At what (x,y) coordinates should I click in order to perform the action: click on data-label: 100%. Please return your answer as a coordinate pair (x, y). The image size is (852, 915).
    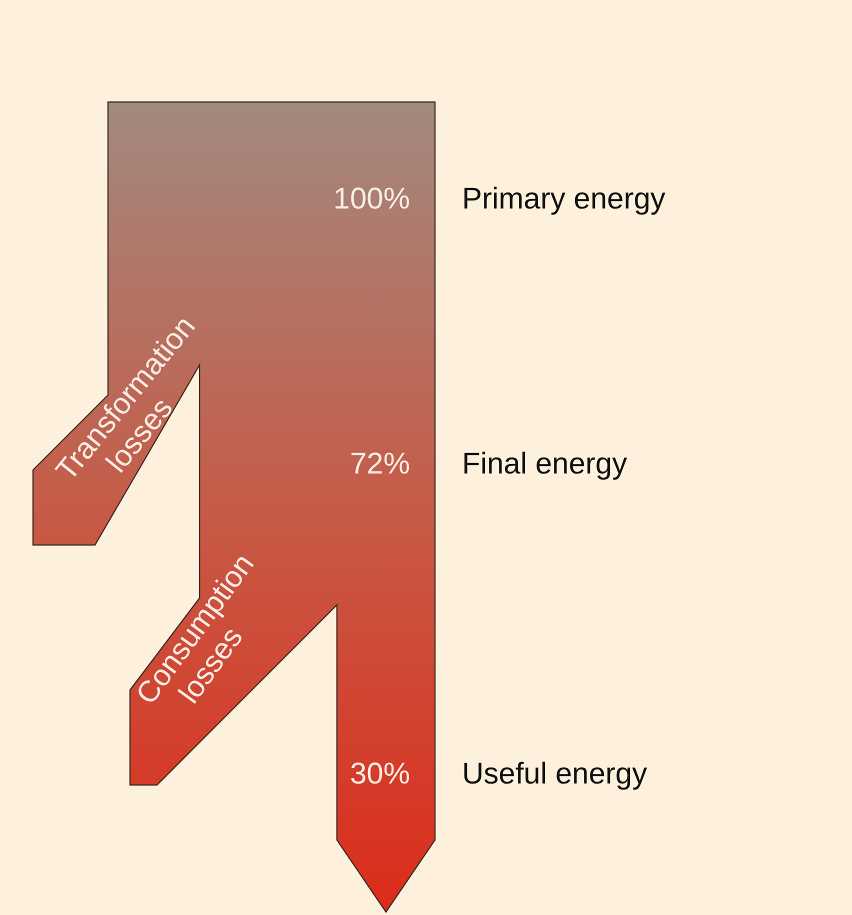
    Looking at the image, I should click on (371, 199).